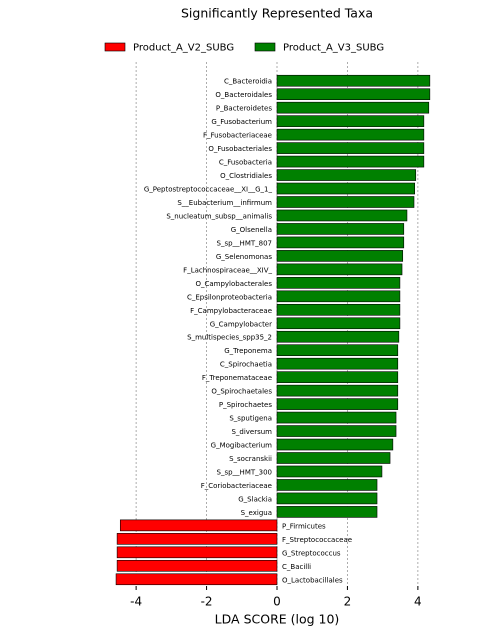 The height and width of the screenshot is (641, 504). What do you see at coordinates (246, 365) in the screenshot?
I see `category-label: C_Spirochaetia` at bounding box center [246, 365].